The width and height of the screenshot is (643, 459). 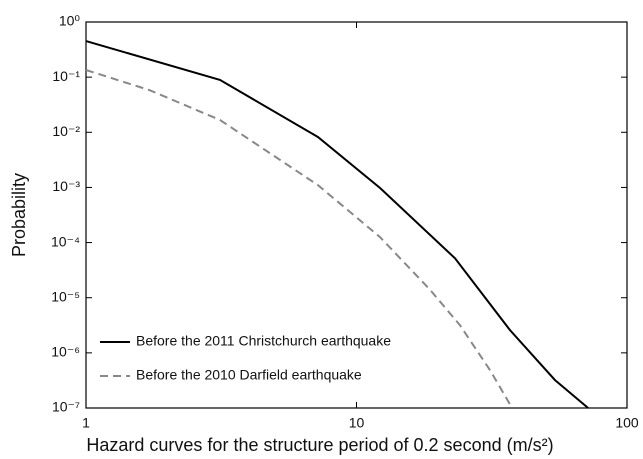 What do you see at coordinates (627, 423) in the screenshot?
I see `x-tick-label: 100` at bounding box center [627, 423].